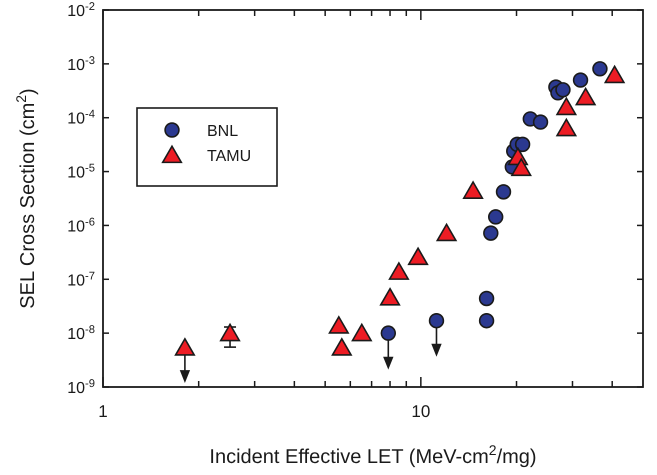 The height and width of the screenshot is (475, 657). Describe the element at coordinates (222, 131) in the screenshot. I see `legend-label: BNL` at that location.